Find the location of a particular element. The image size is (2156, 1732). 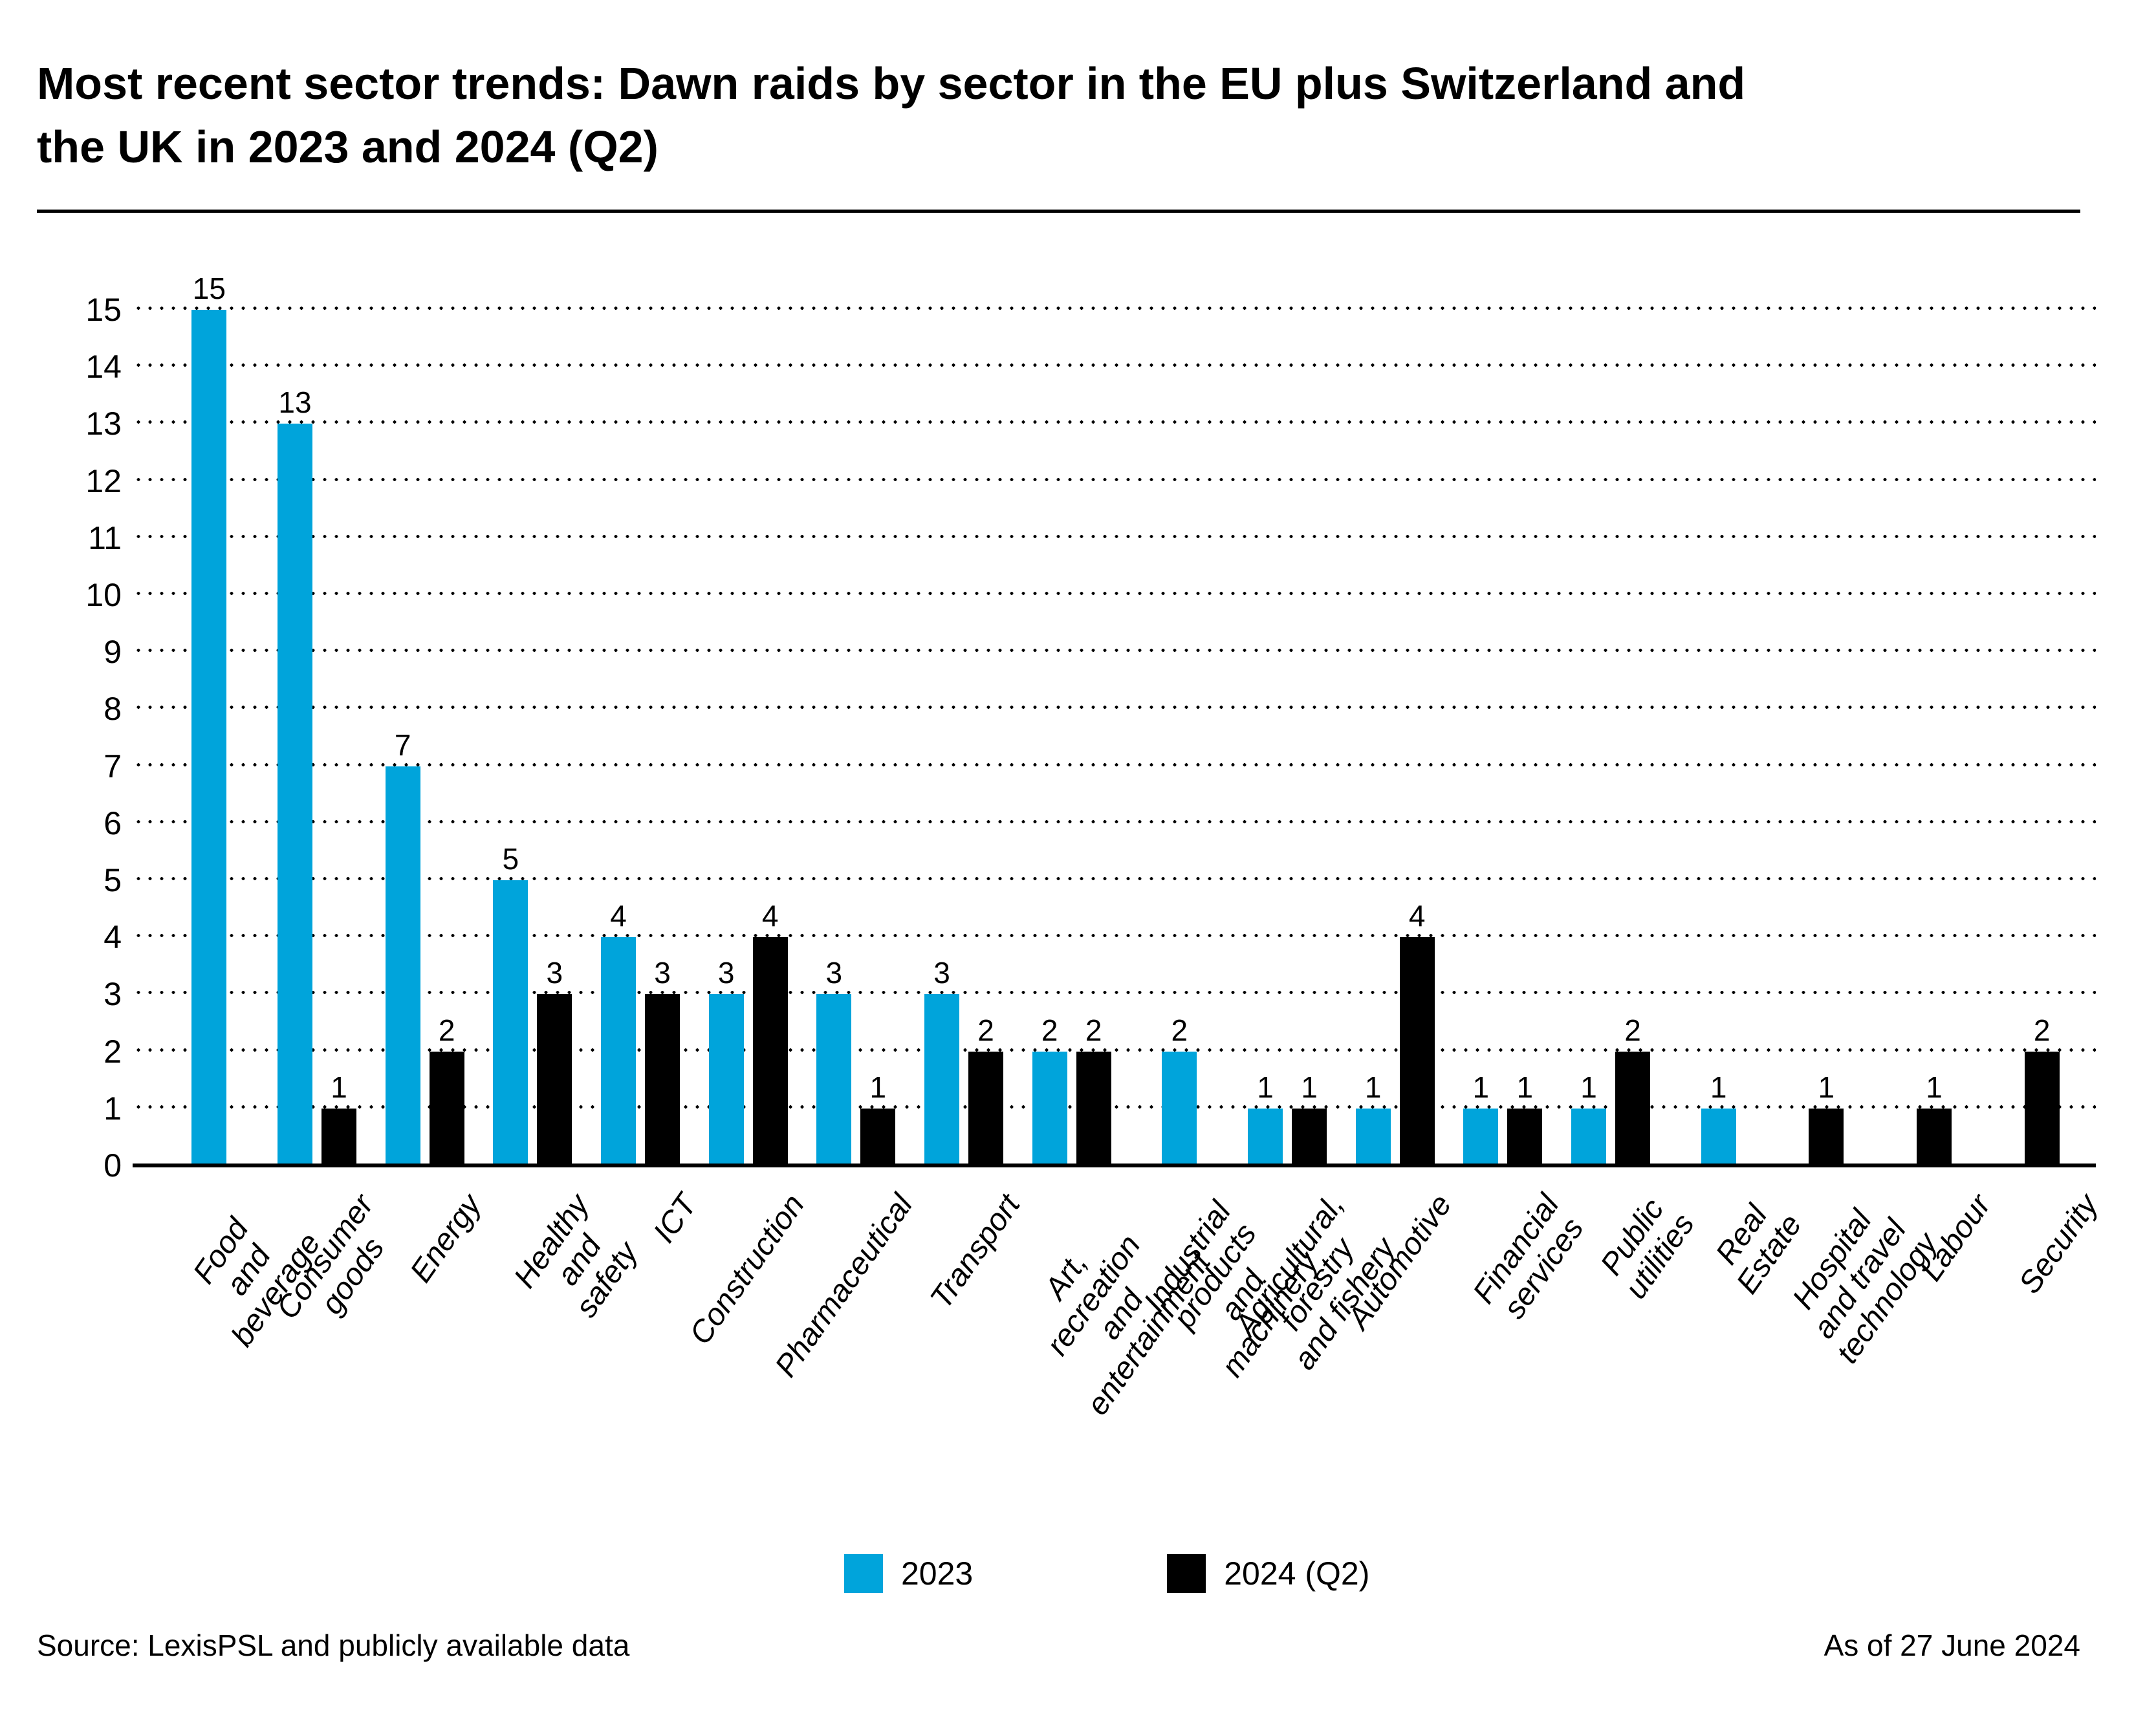

bar-2024-q2-public-utilities: 2 is located at coordinates (1632, 1089).